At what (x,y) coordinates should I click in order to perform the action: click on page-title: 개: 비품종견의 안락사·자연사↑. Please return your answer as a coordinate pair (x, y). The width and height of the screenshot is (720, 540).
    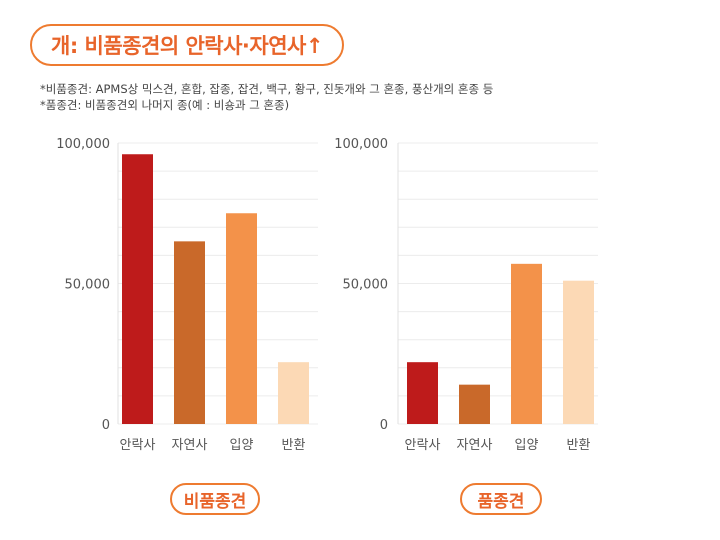
    Looking at the image, I should click on (187, 45).